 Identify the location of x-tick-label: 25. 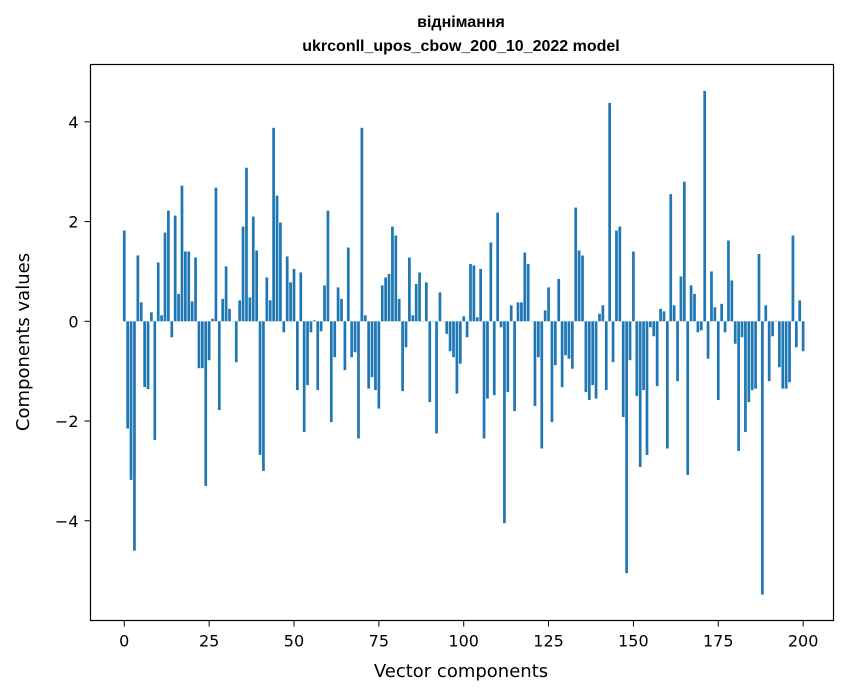
(209, 641).